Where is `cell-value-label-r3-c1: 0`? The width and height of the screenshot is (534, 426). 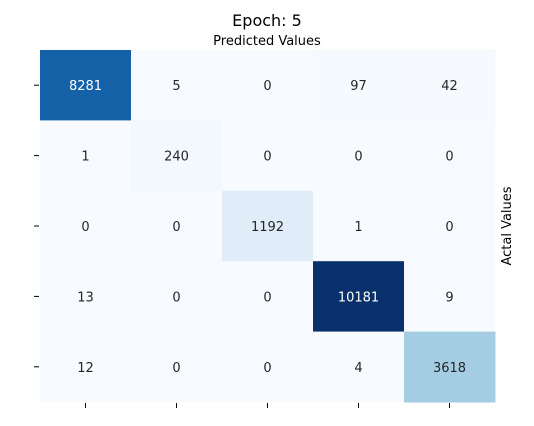 cell-value-label-r3-c1: 0 is located at coordinates (176, 297).